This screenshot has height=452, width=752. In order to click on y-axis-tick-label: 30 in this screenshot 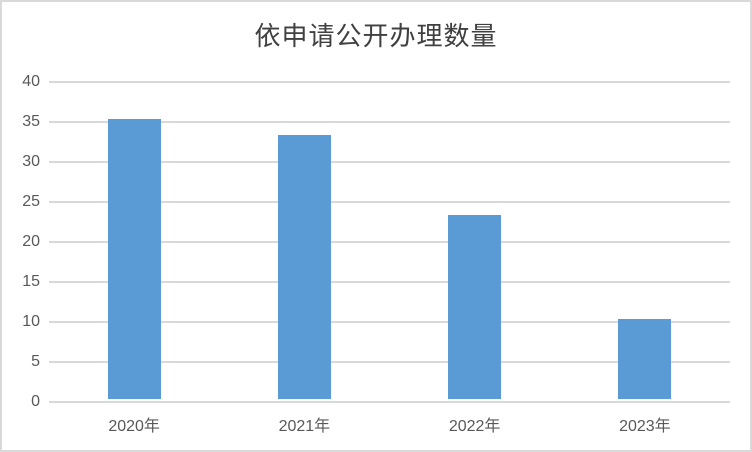, I will do `click(31, 161)`.